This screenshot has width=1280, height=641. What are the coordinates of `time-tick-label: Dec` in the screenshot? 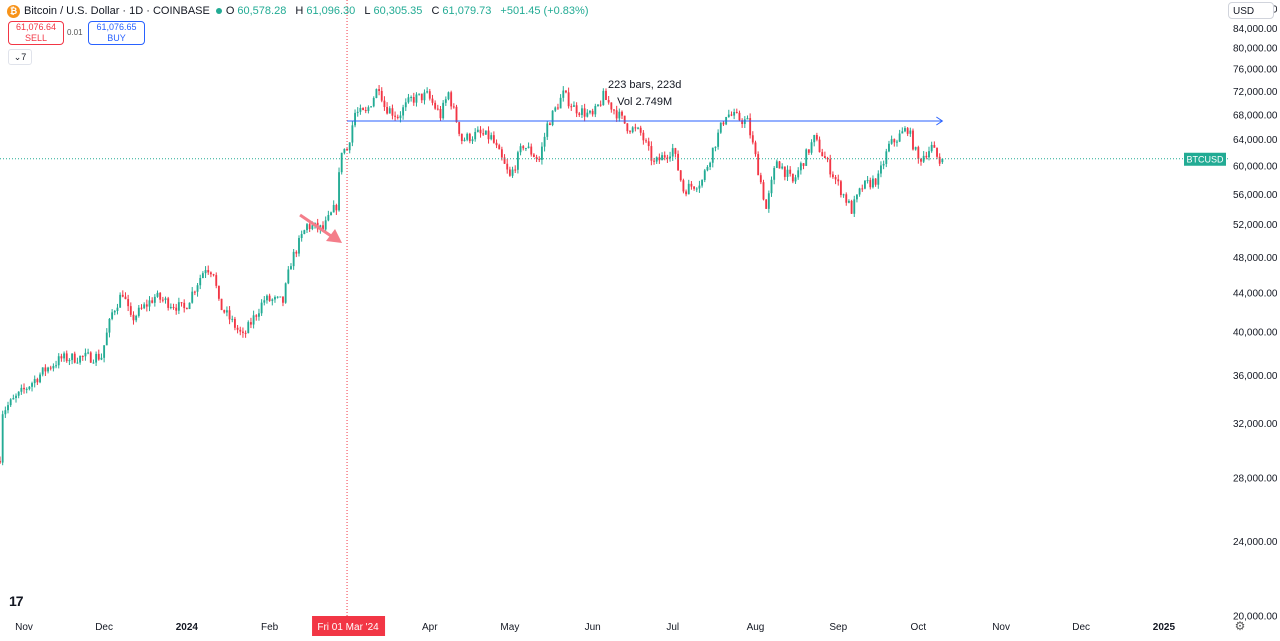 It's located at (104, 627).